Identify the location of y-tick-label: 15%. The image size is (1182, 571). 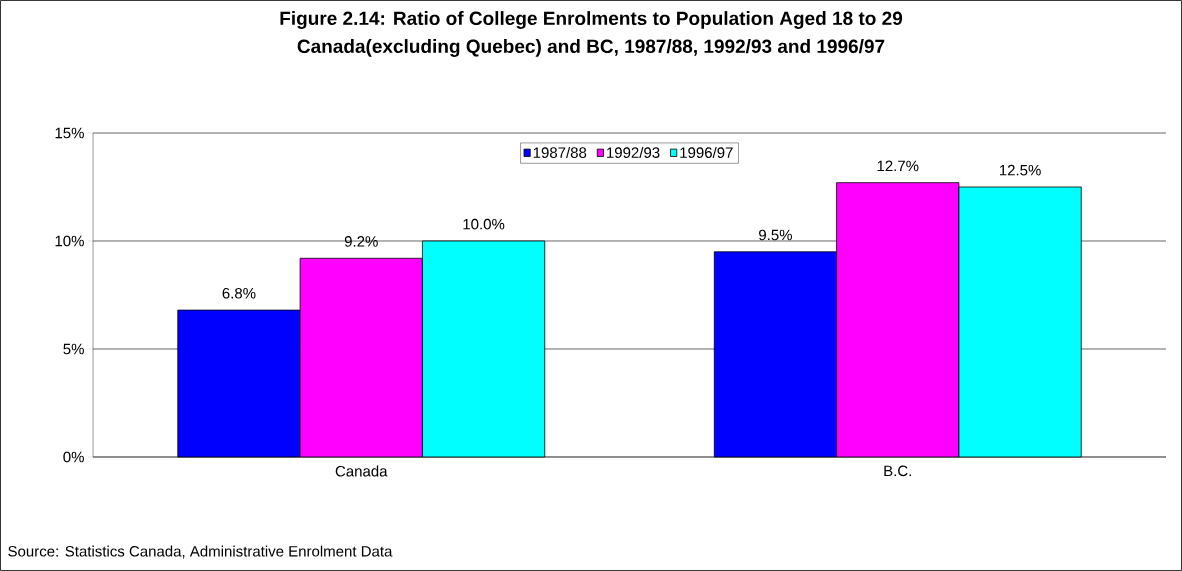
(69, 133).